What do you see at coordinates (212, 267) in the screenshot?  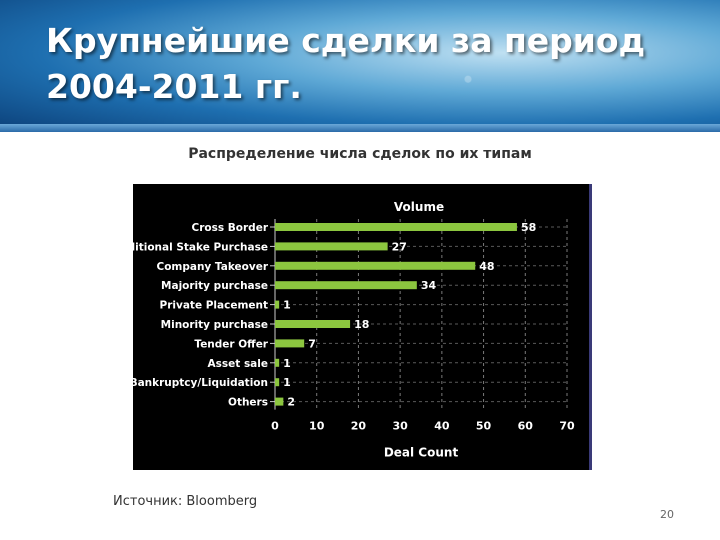 I see `category-label: Company Takeover` at bounding box center [212, 267].